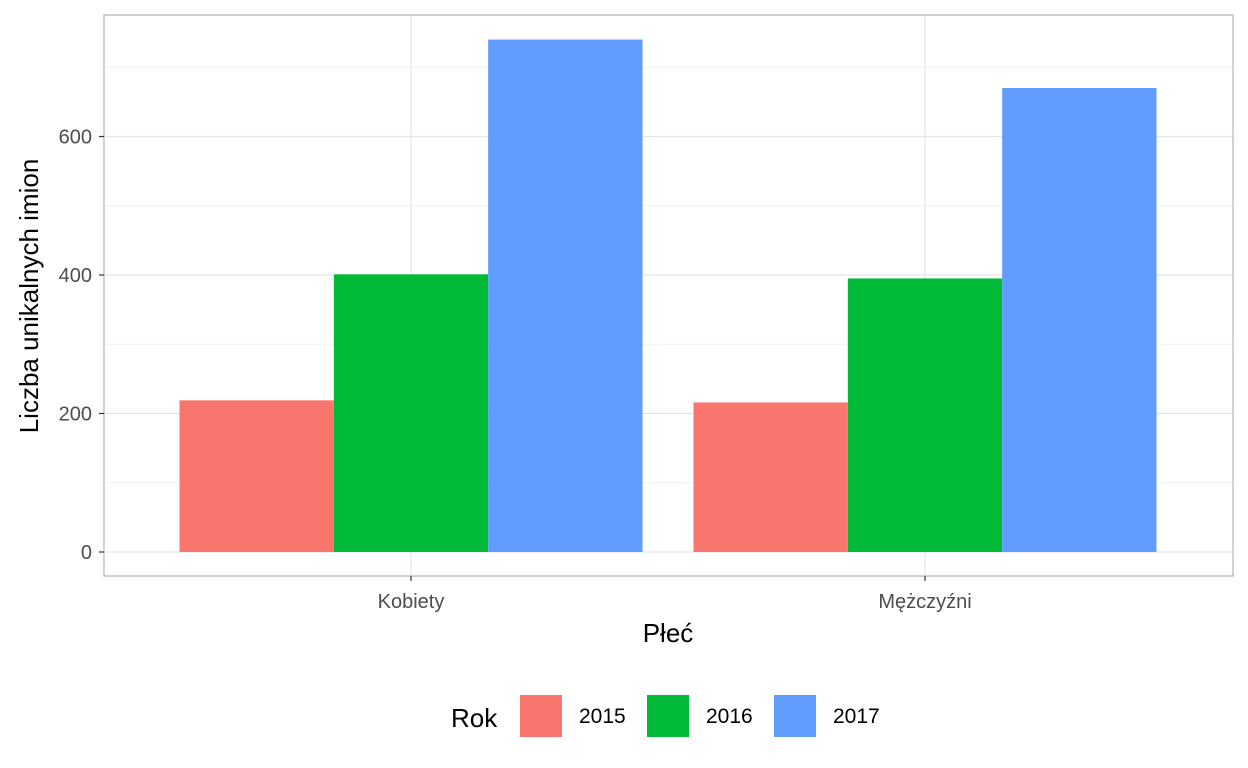 This screenshot has height=768, width=1248. I want to click on legend-title: Rok, so click(474, 718).